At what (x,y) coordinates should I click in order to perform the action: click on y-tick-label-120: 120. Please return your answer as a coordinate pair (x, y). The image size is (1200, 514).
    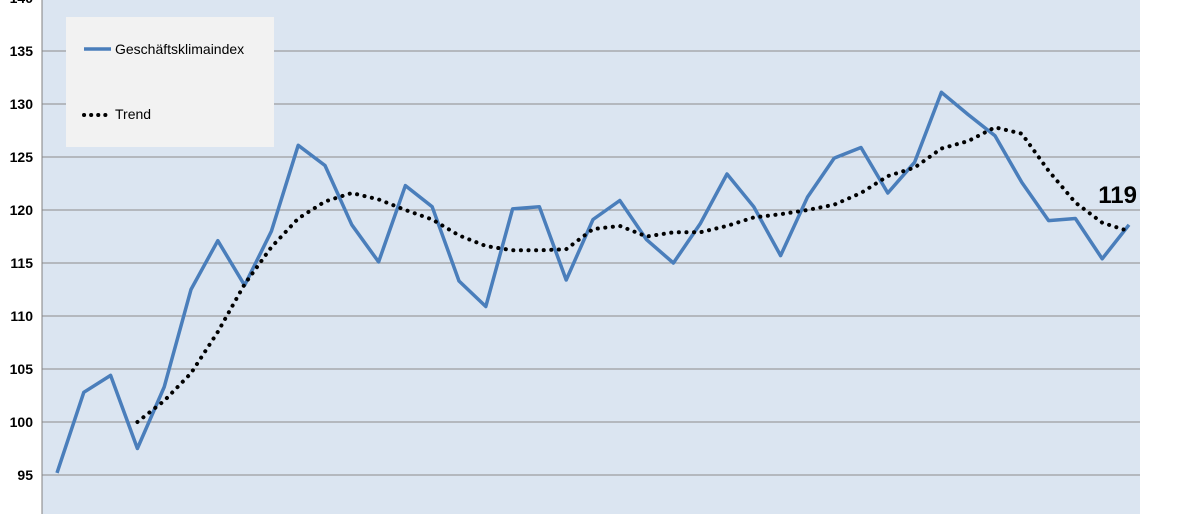
    Looking at the image, I should click on (22, 210).